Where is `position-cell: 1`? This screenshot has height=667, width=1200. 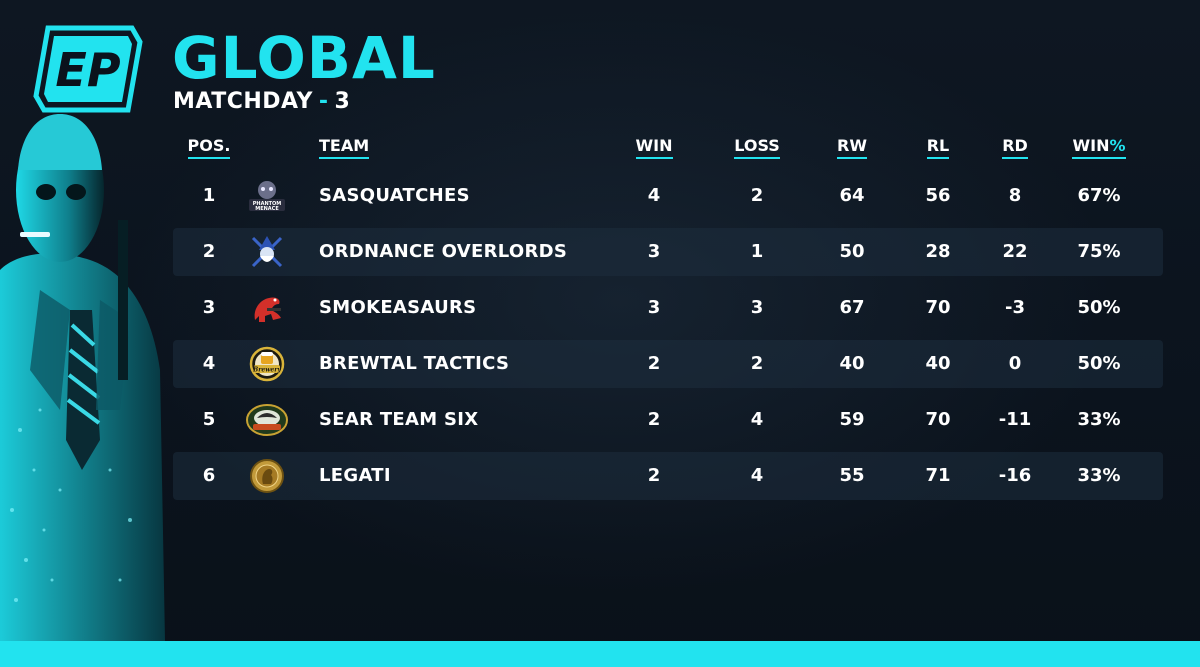
position-cell: 1 is located at coordinates (209, 195).